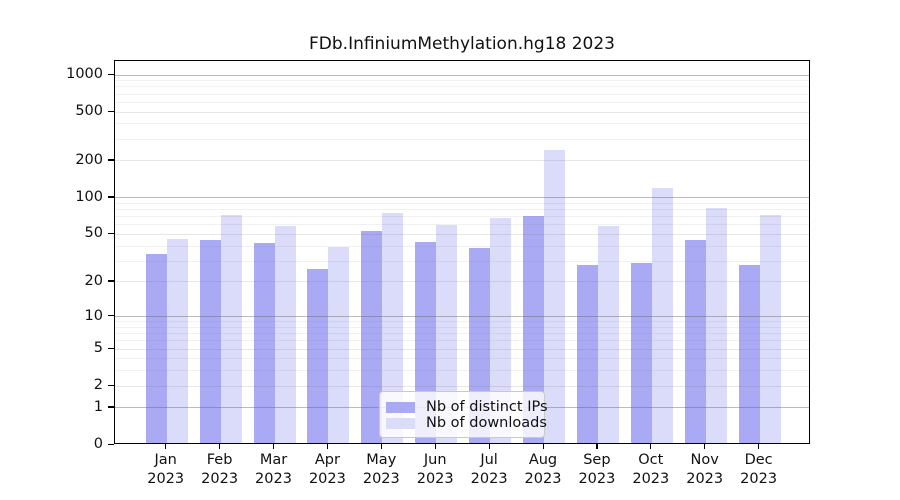 This screenshot has height=500, width=900. Describe the element at coordinates (749, 353) in the screenshot. I see `bar-dec-distinct-ips` at that location.